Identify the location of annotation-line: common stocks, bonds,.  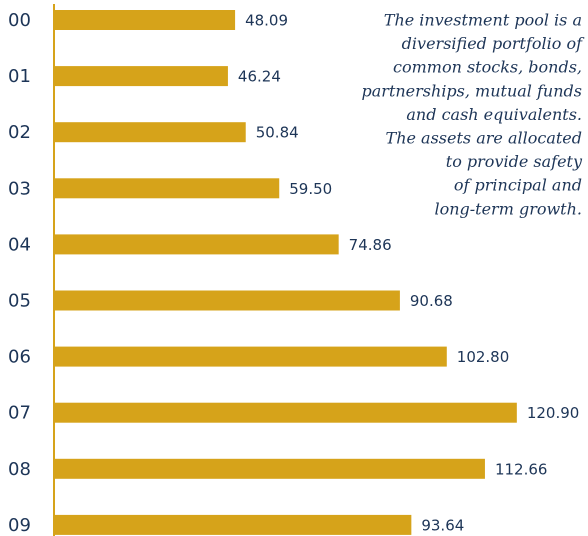
(487, 67).